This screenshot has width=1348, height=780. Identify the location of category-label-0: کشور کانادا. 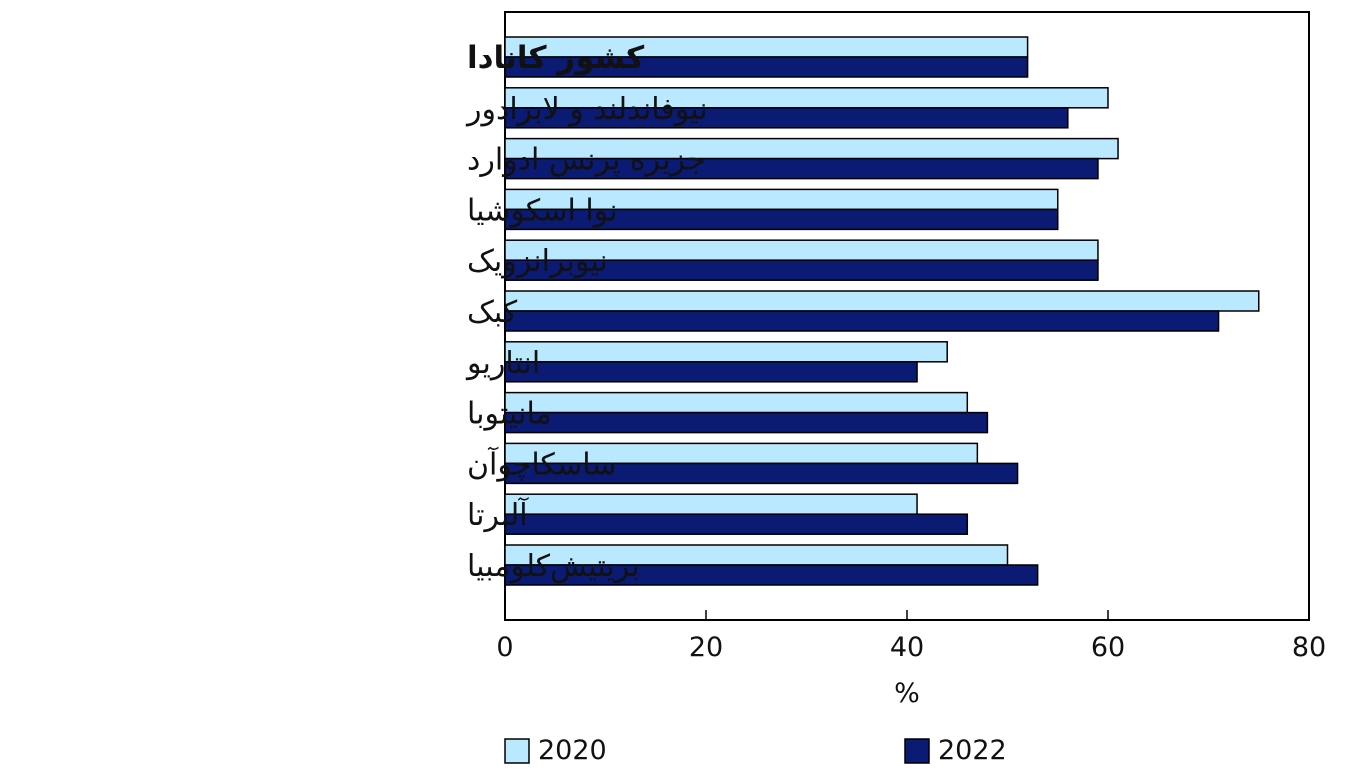
(556, 58).